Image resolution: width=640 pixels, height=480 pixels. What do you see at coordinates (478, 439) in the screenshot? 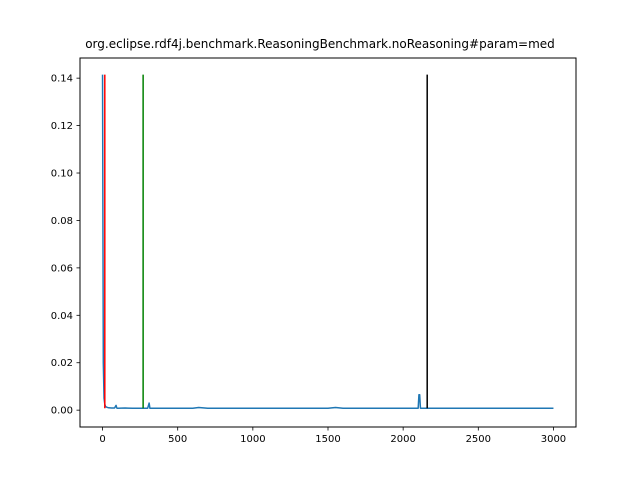
I see `x-tick-label: 2500` at bounding box center [478, 439].